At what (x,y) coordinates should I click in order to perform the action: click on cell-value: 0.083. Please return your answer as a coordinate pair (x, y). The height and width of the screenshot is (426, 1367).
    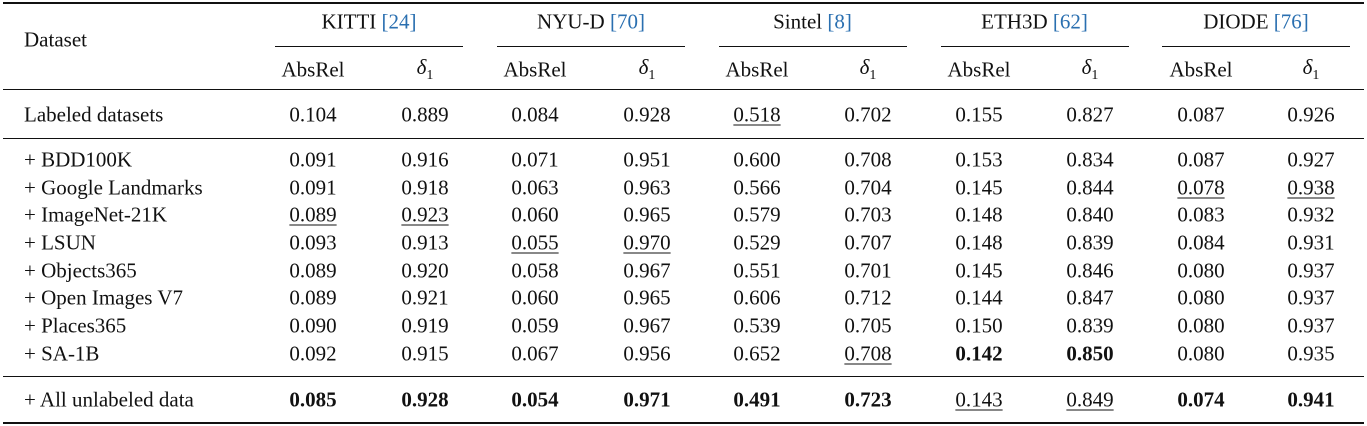
    Looking at the image, I should click on (1201, 214).